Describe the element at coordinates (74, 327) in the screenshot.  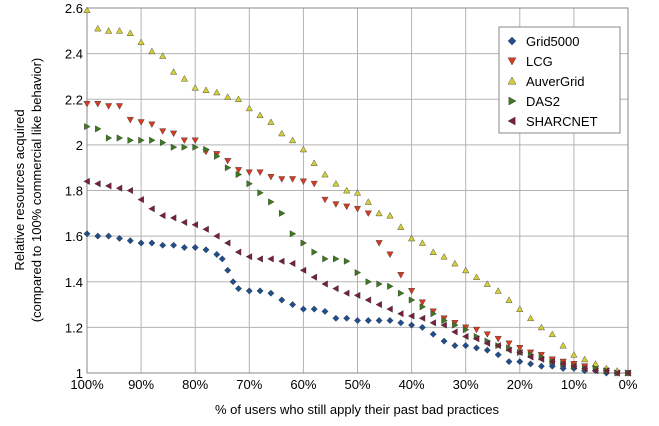
I see `y-tick-label: 1.2` at that location.